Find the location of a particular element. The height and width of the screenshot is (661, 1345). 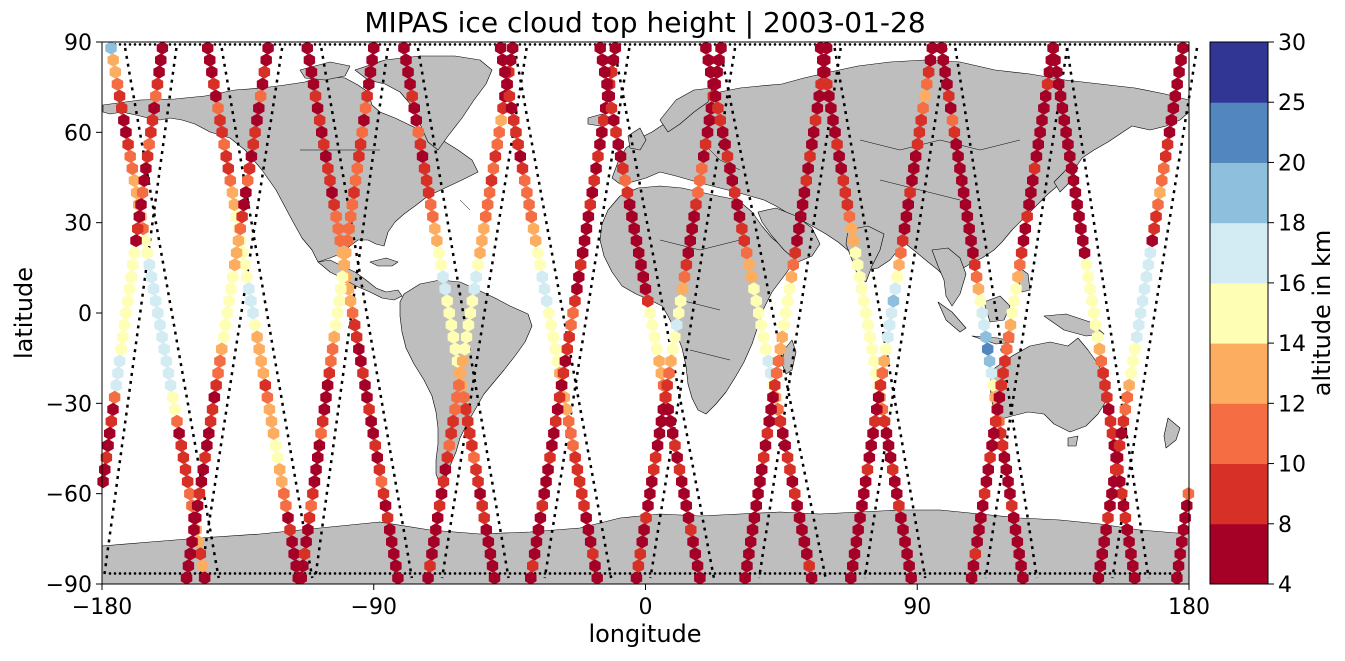

y-tick-label: −60 is located at coordinates (69, 495).